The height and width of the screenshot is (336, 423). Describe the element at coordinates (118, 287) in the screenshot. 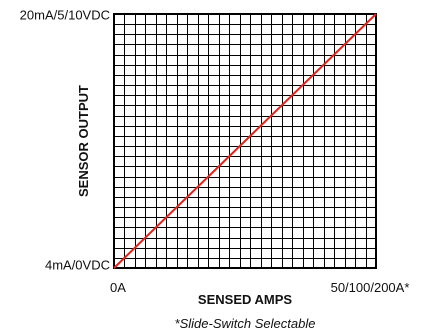

I see `x-min-tick-label: 0A` at that location.